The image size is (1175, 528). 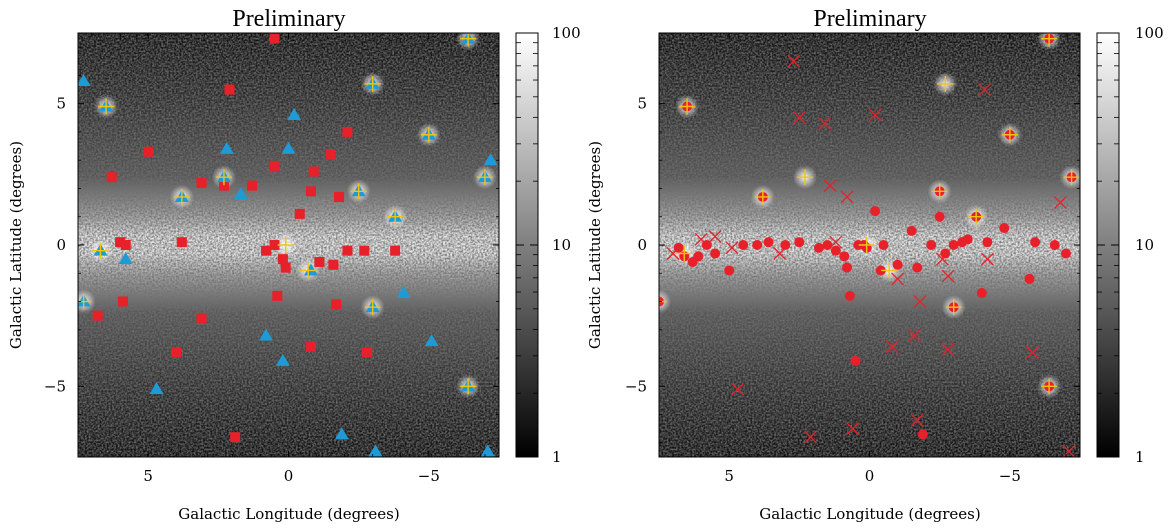 I want to click on y-tick-label: 0, so click(x=642, y=245).